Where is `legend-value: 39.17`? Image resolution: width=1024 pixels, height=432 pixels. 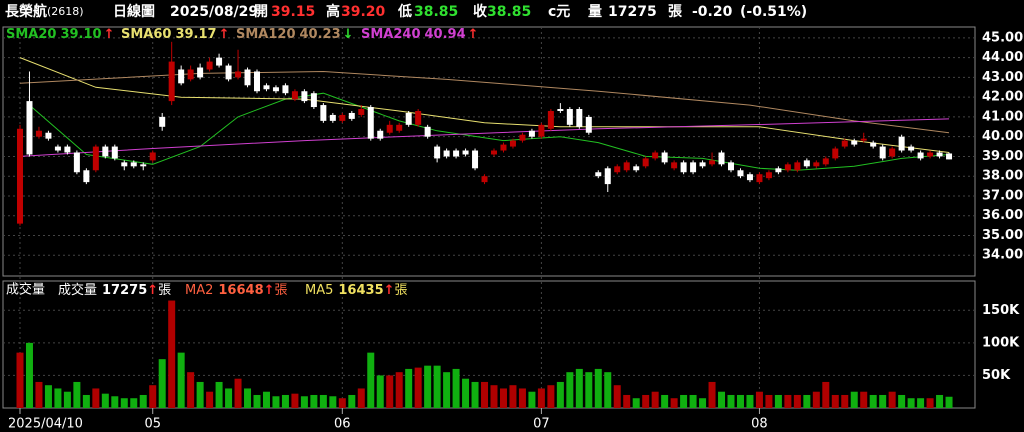 legend-value: 39.17 is located at coordinates (195, 34).